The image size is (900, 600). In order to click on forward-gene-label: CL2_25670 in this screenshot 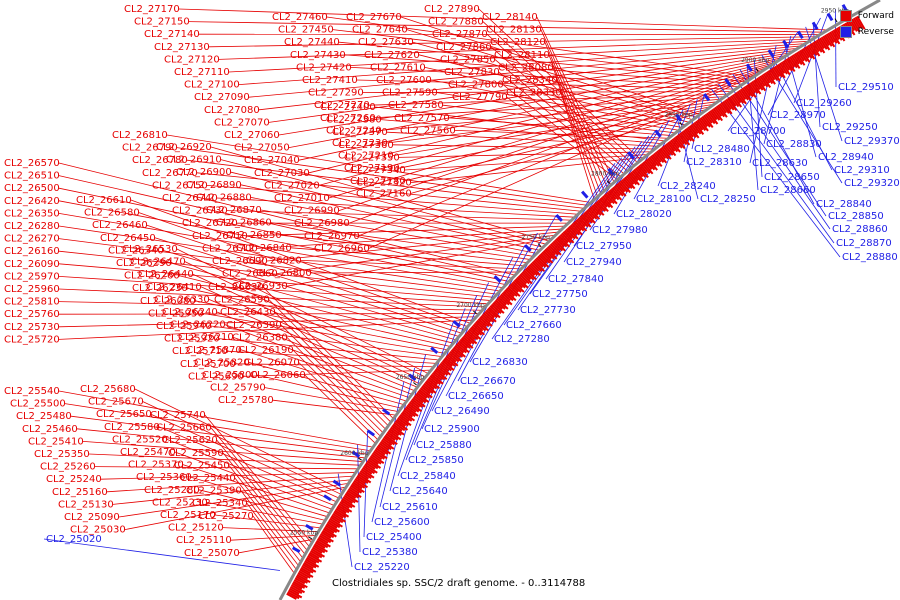, I will do `click(116, 402)`.